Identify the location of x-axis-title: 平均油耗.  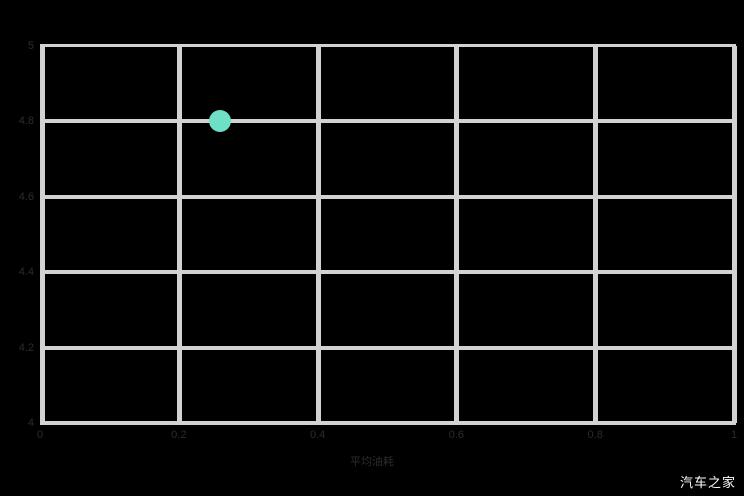
(372, 462).